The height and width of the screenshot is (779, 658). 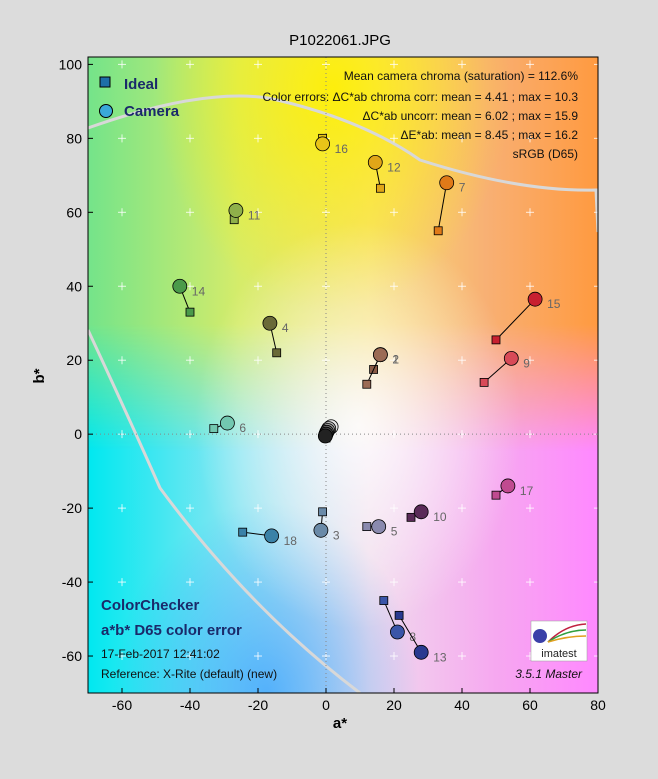 What do you see at coordinates (340, 40) in the screenshot?
I see `chart-title: P1022061.JPG` at bounding box center [340, 40].